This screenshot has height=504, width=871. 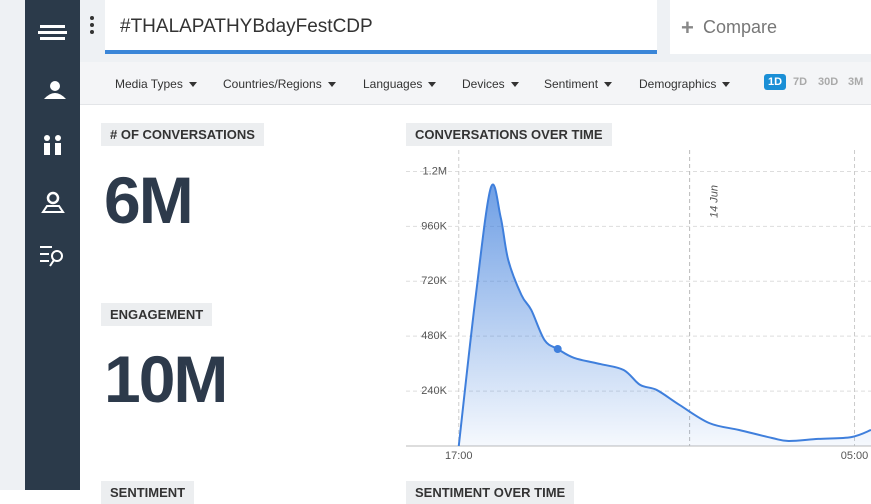 What do you see at coordinates (459, 456) in the screenshot?
I see `x-tick-label: 17:00` at bounding box center [459, 456].